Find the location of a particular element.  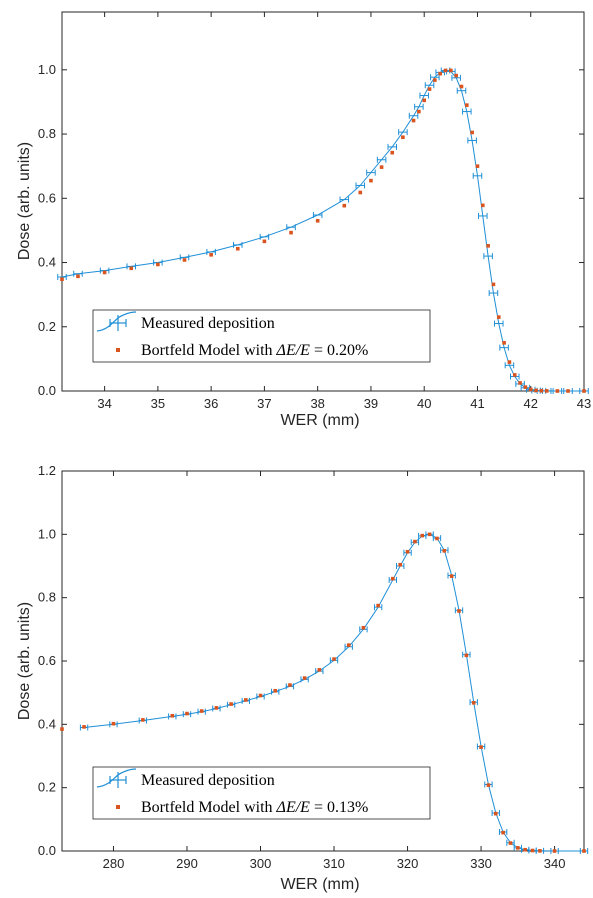

legend-label-model-top: Bortfeld Model with ΔE/E = 0.20% is located at coordinates (254, 350).